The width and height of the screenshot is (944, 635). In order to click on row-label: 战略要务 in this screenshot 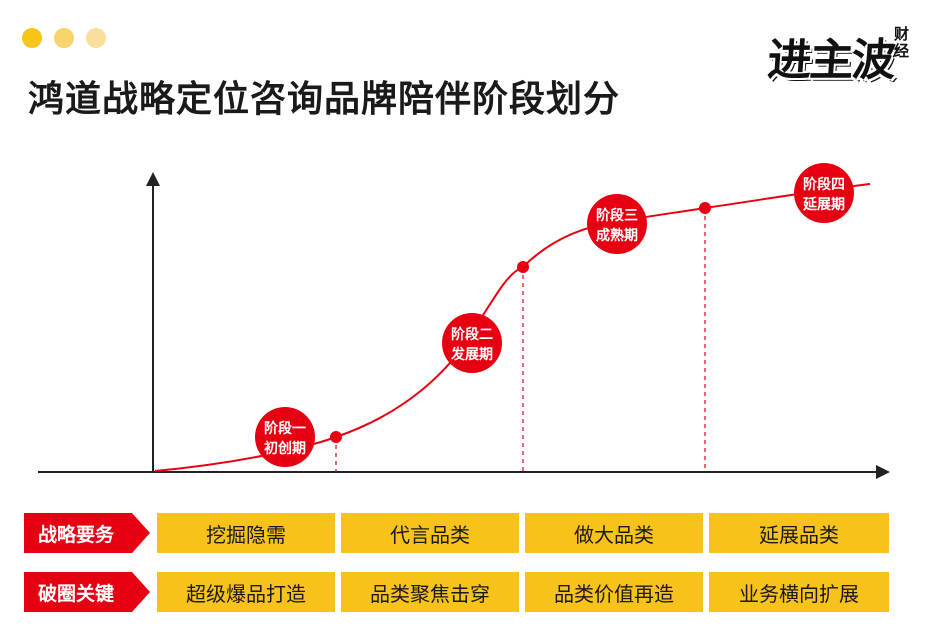, I will do `click(87, 533)`.